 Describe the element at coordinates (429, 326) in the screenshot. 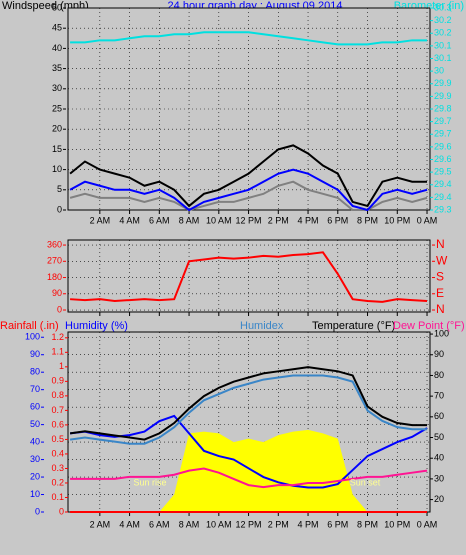

I see `legend-label: Dew Point (°F)` at that location.